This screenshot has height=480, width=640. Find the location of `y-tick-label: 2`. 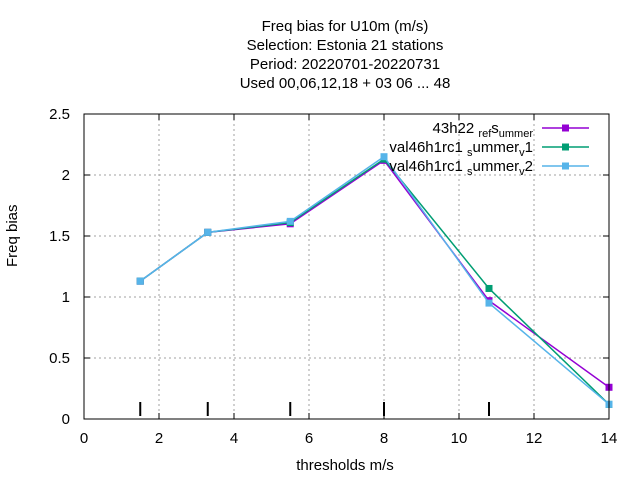

y-tick-label: 2 is located at coordinates (66, 175).